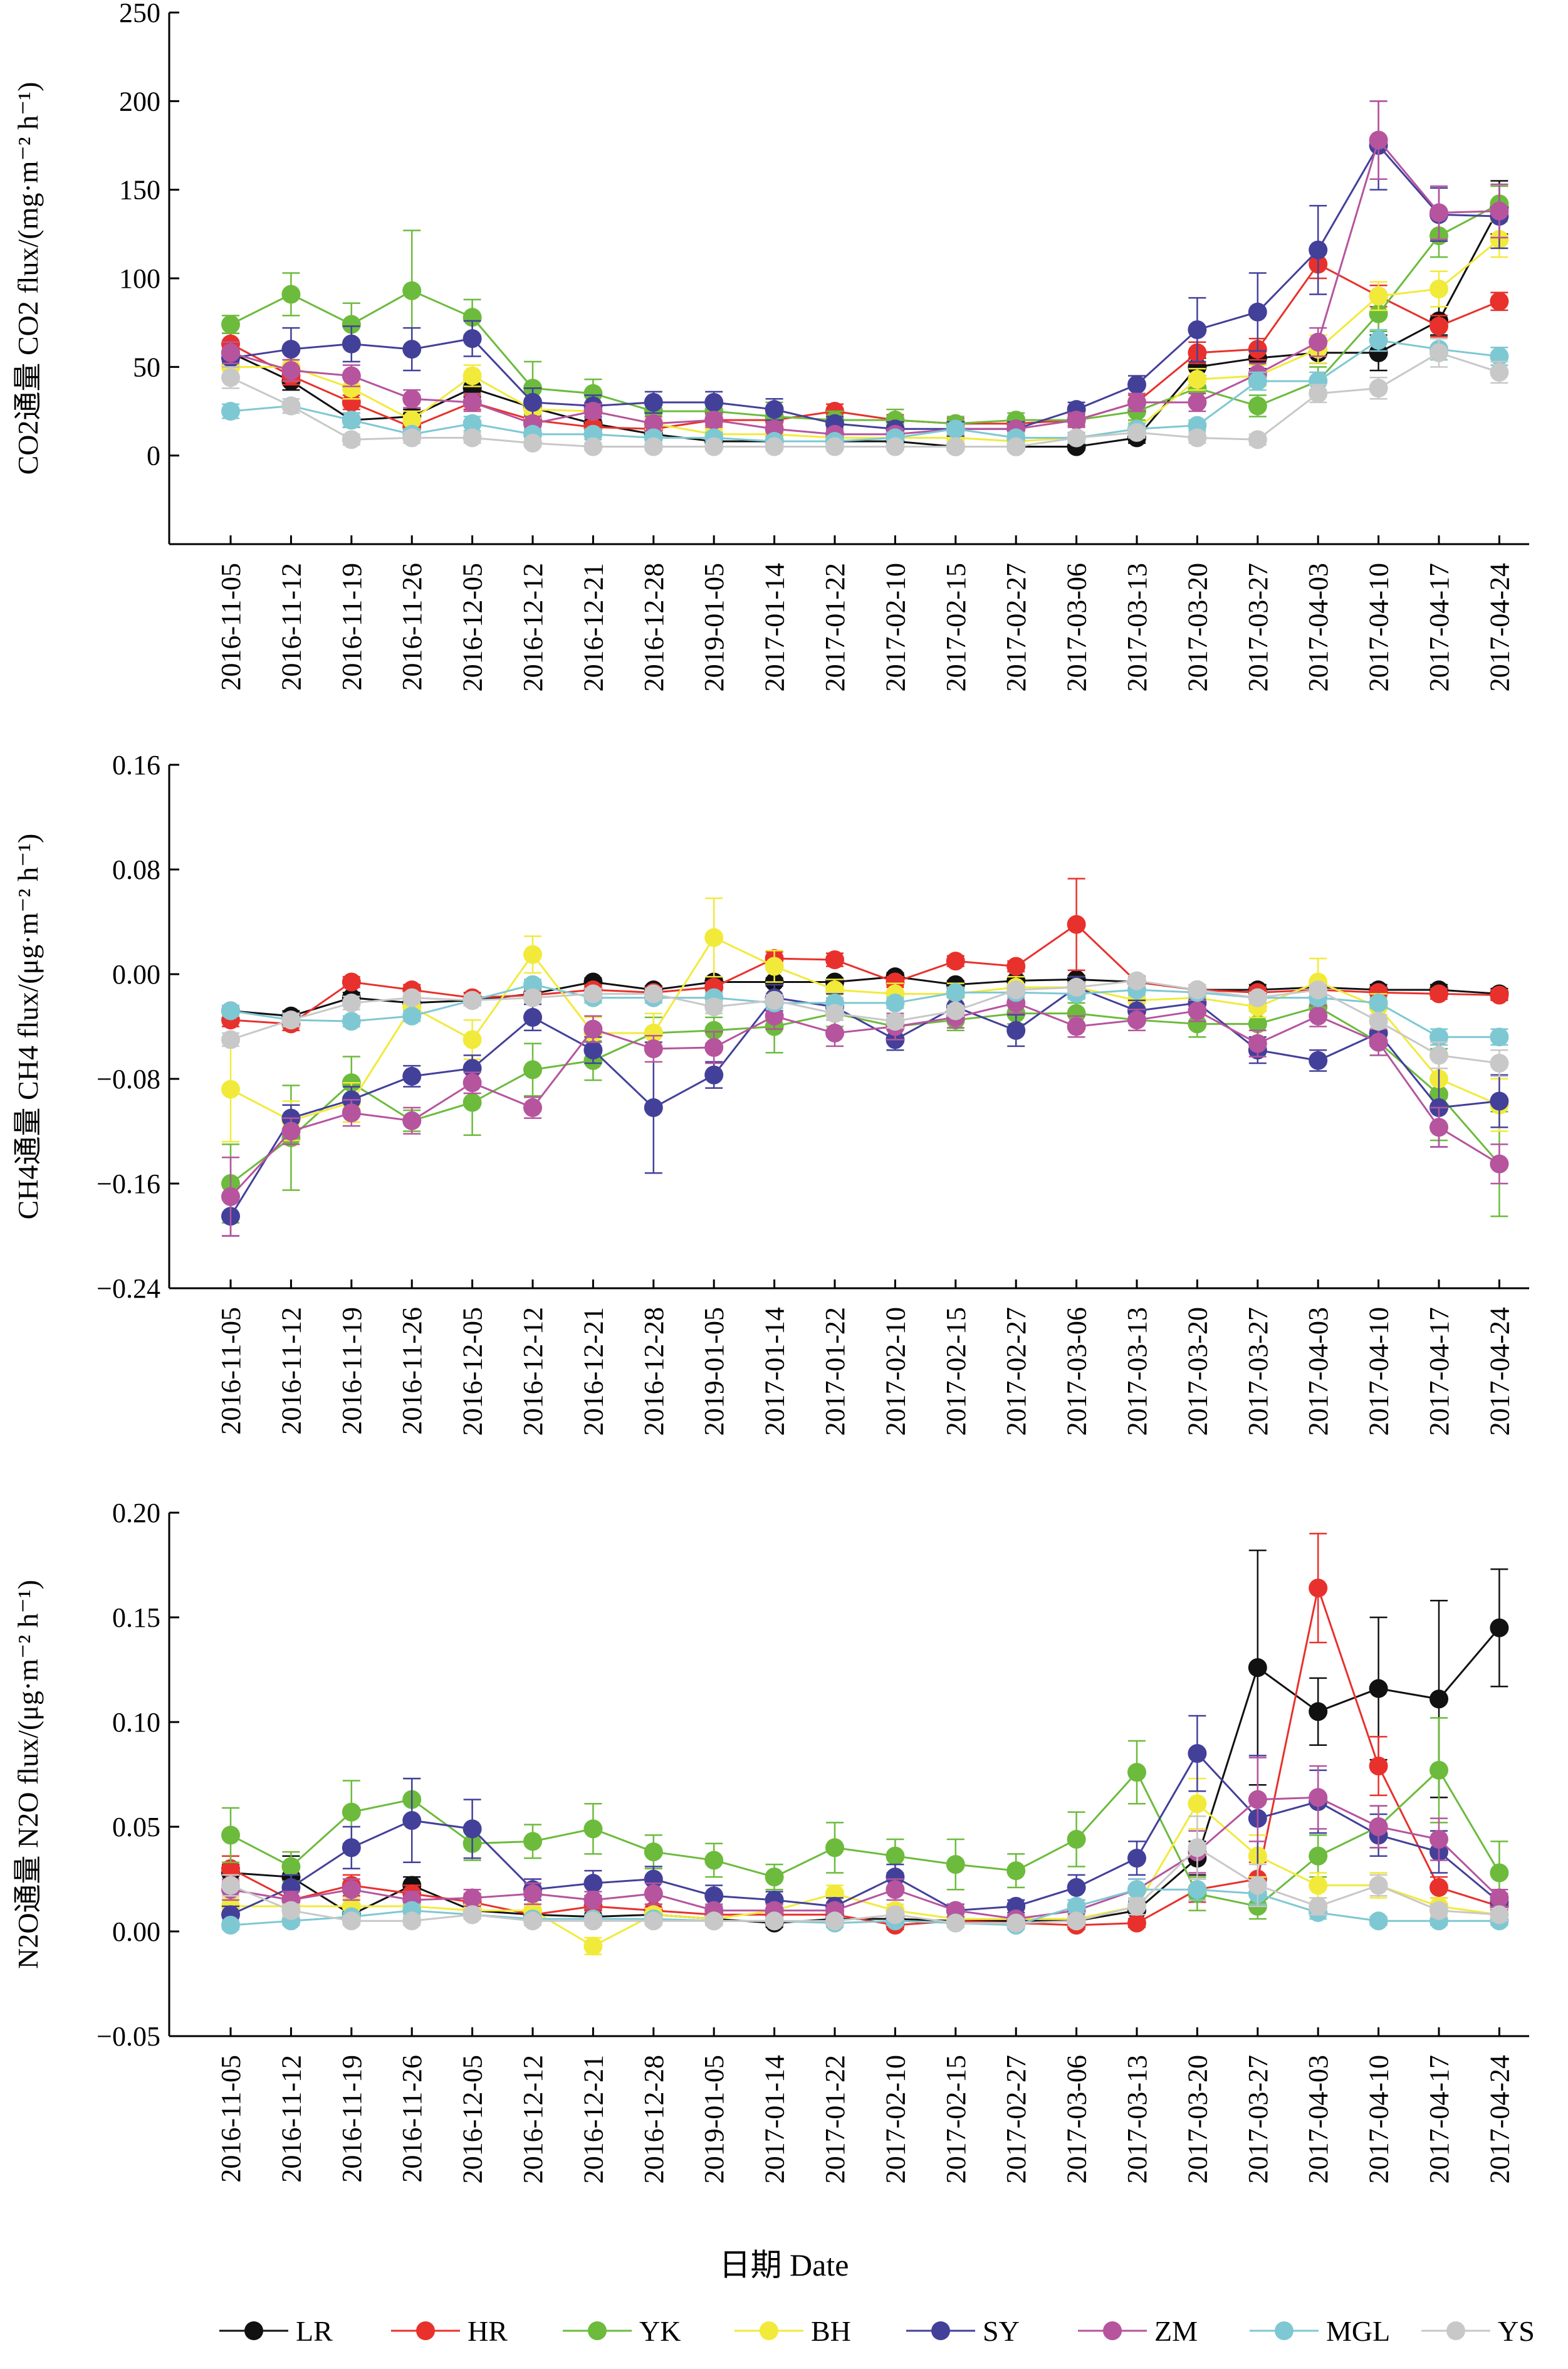 This screenshot has height=2369, width=1568. I want to click on y-tick-label: −0.05, so click(128, 2037).